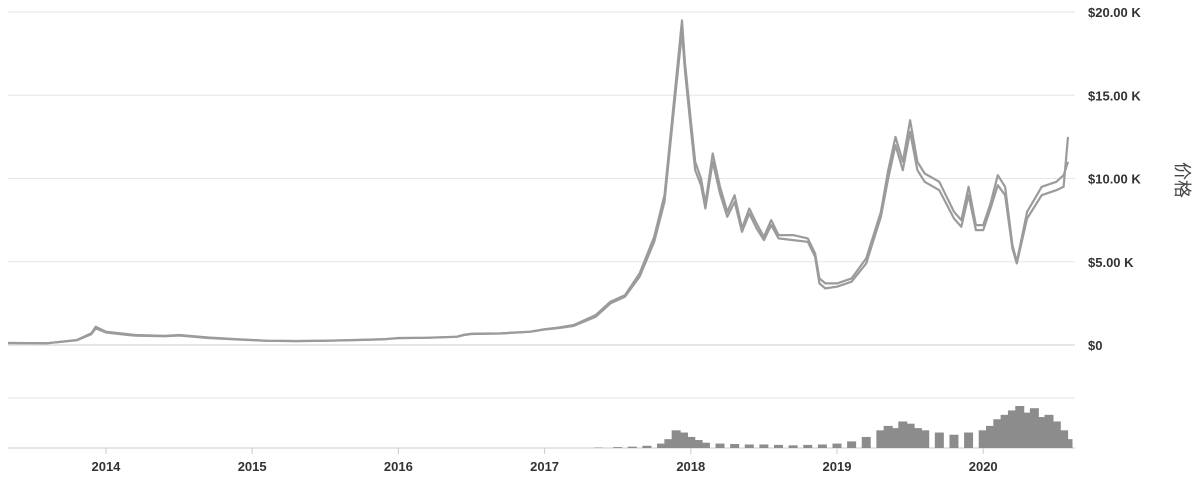 The image size is (1200, 483). I want to click on x-tick-label-4: 2018, so click(690, 466).